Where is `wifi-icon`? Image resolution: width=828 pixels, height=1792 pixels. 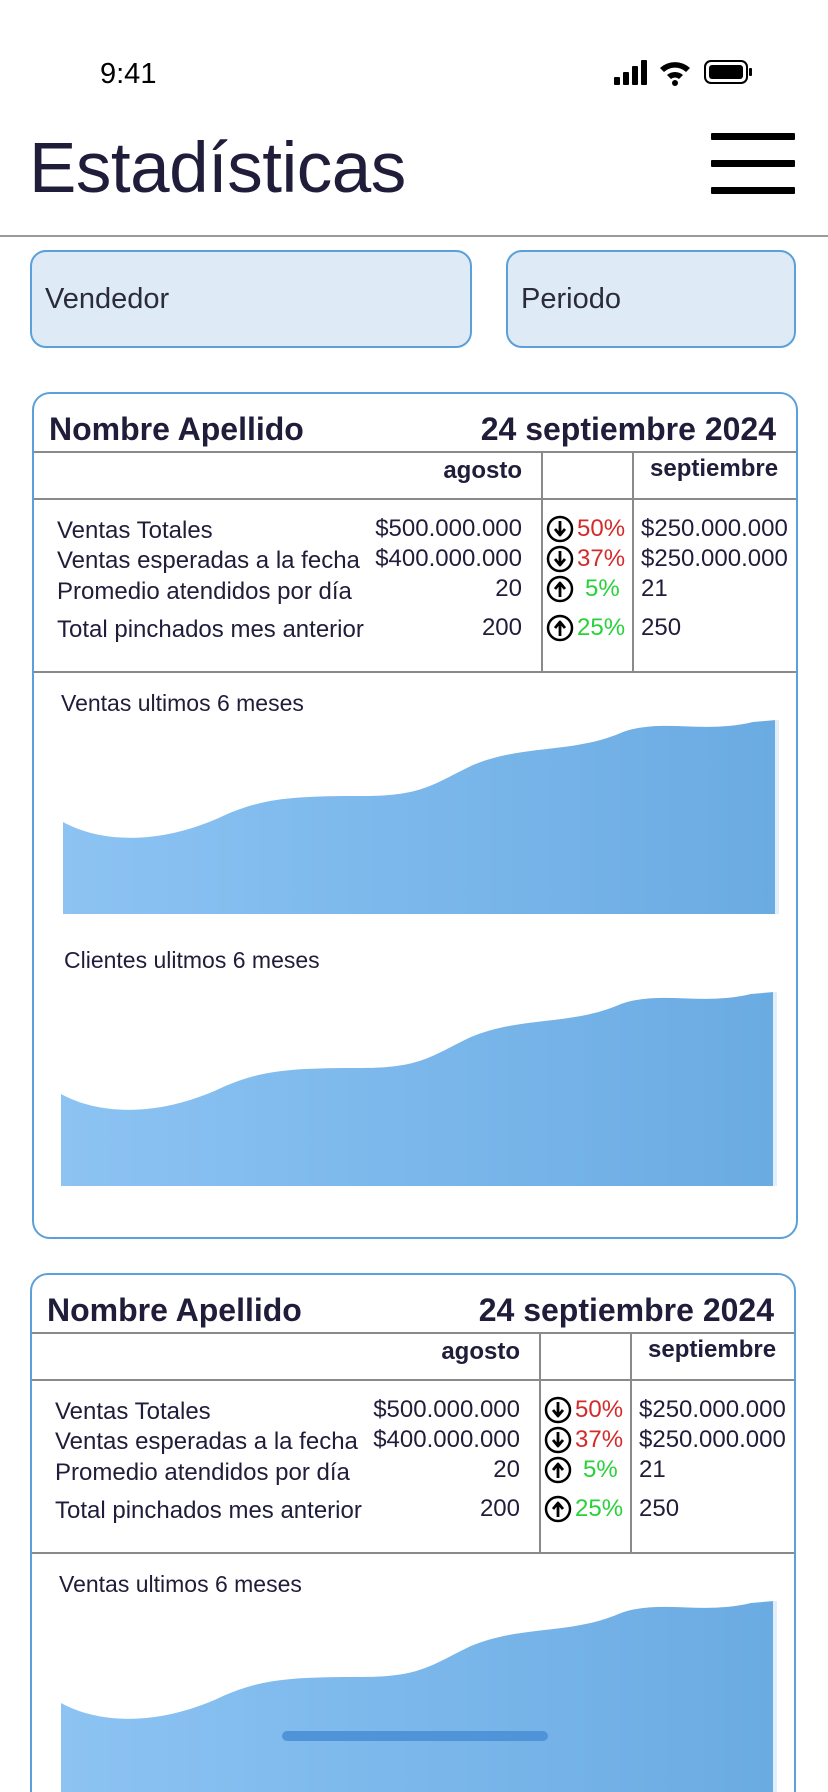 wifi-icon is located at coordinates (675, 74).